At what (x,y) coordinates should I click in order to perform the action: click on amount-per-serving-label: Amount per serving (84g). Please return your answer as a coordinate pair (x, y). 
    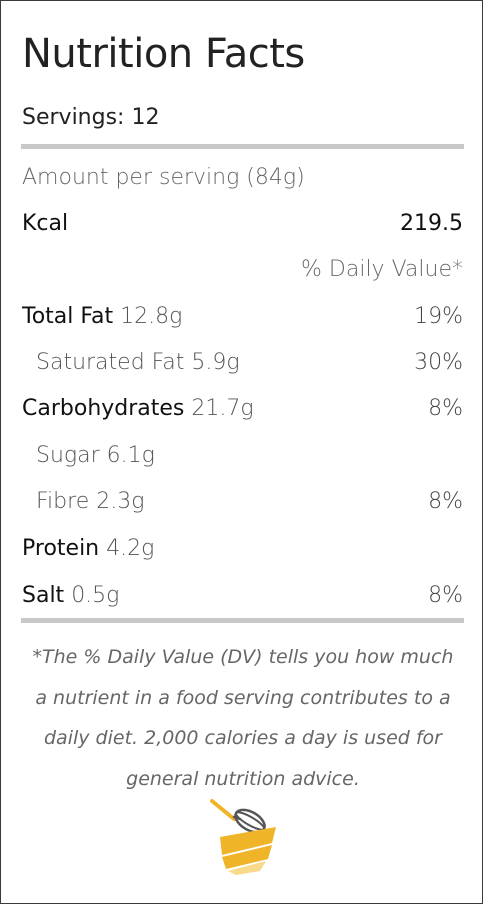
    Looking at the image, I should click on (163, 177).